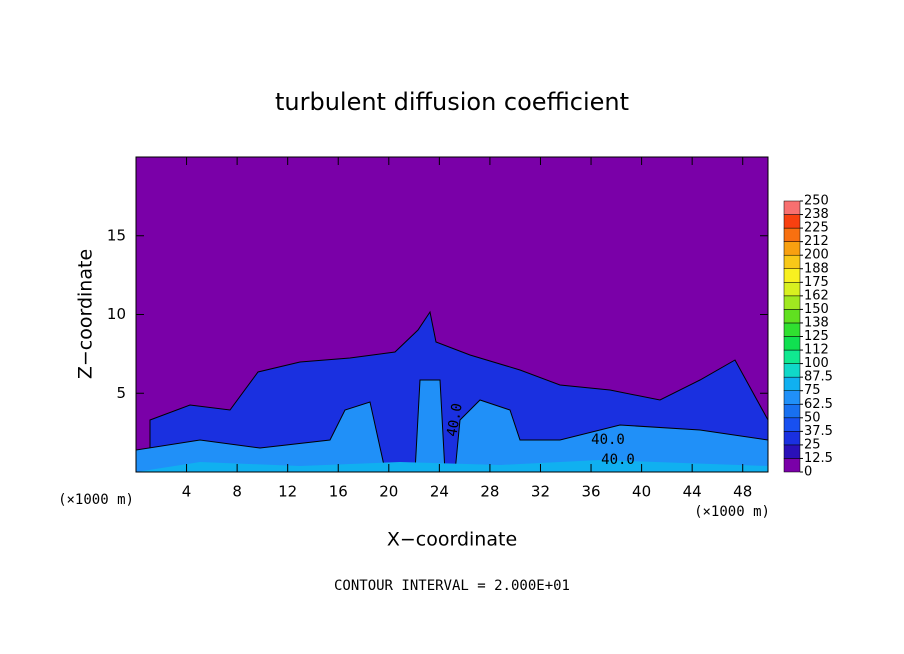  I want to click on colorbar-label: 50, so click(812, 417).